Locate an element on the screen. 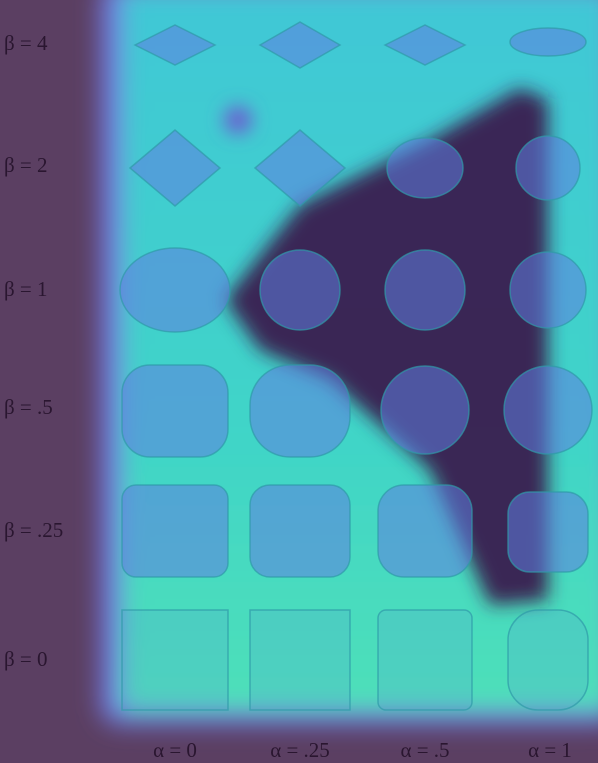 This screenshot has height=763, width=598. row-label: β = 1 is located at coordinates (26, 289).